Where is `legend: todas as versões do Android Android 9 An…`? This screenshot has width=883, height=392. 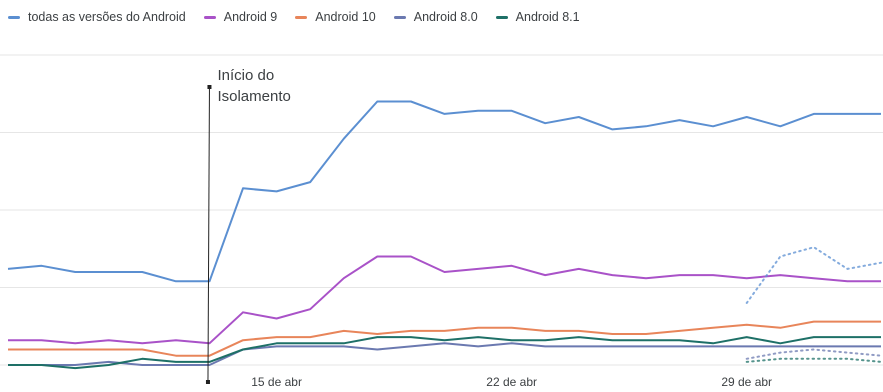 legend: todas as versões do Android Android 9 An… is located at coordinates (303, 17).